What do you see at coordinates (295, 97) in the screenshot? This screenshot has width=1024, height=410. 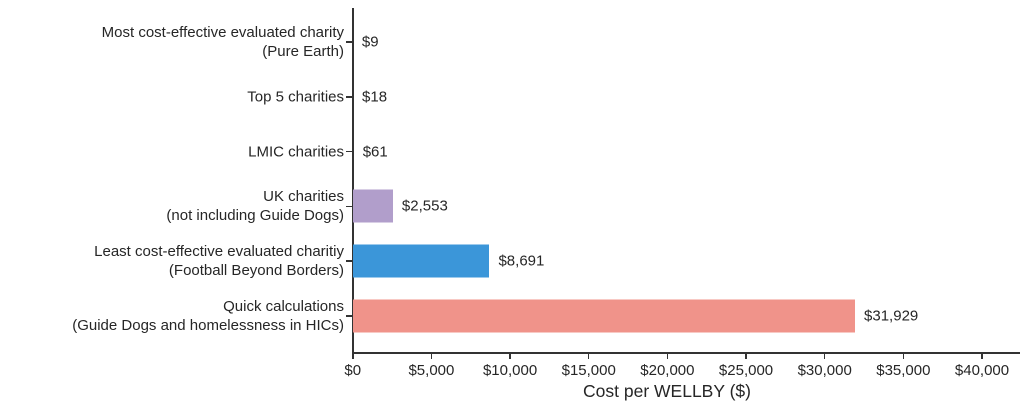 I see `category-label: Top 5 charities` at bounding box center [295, 97].